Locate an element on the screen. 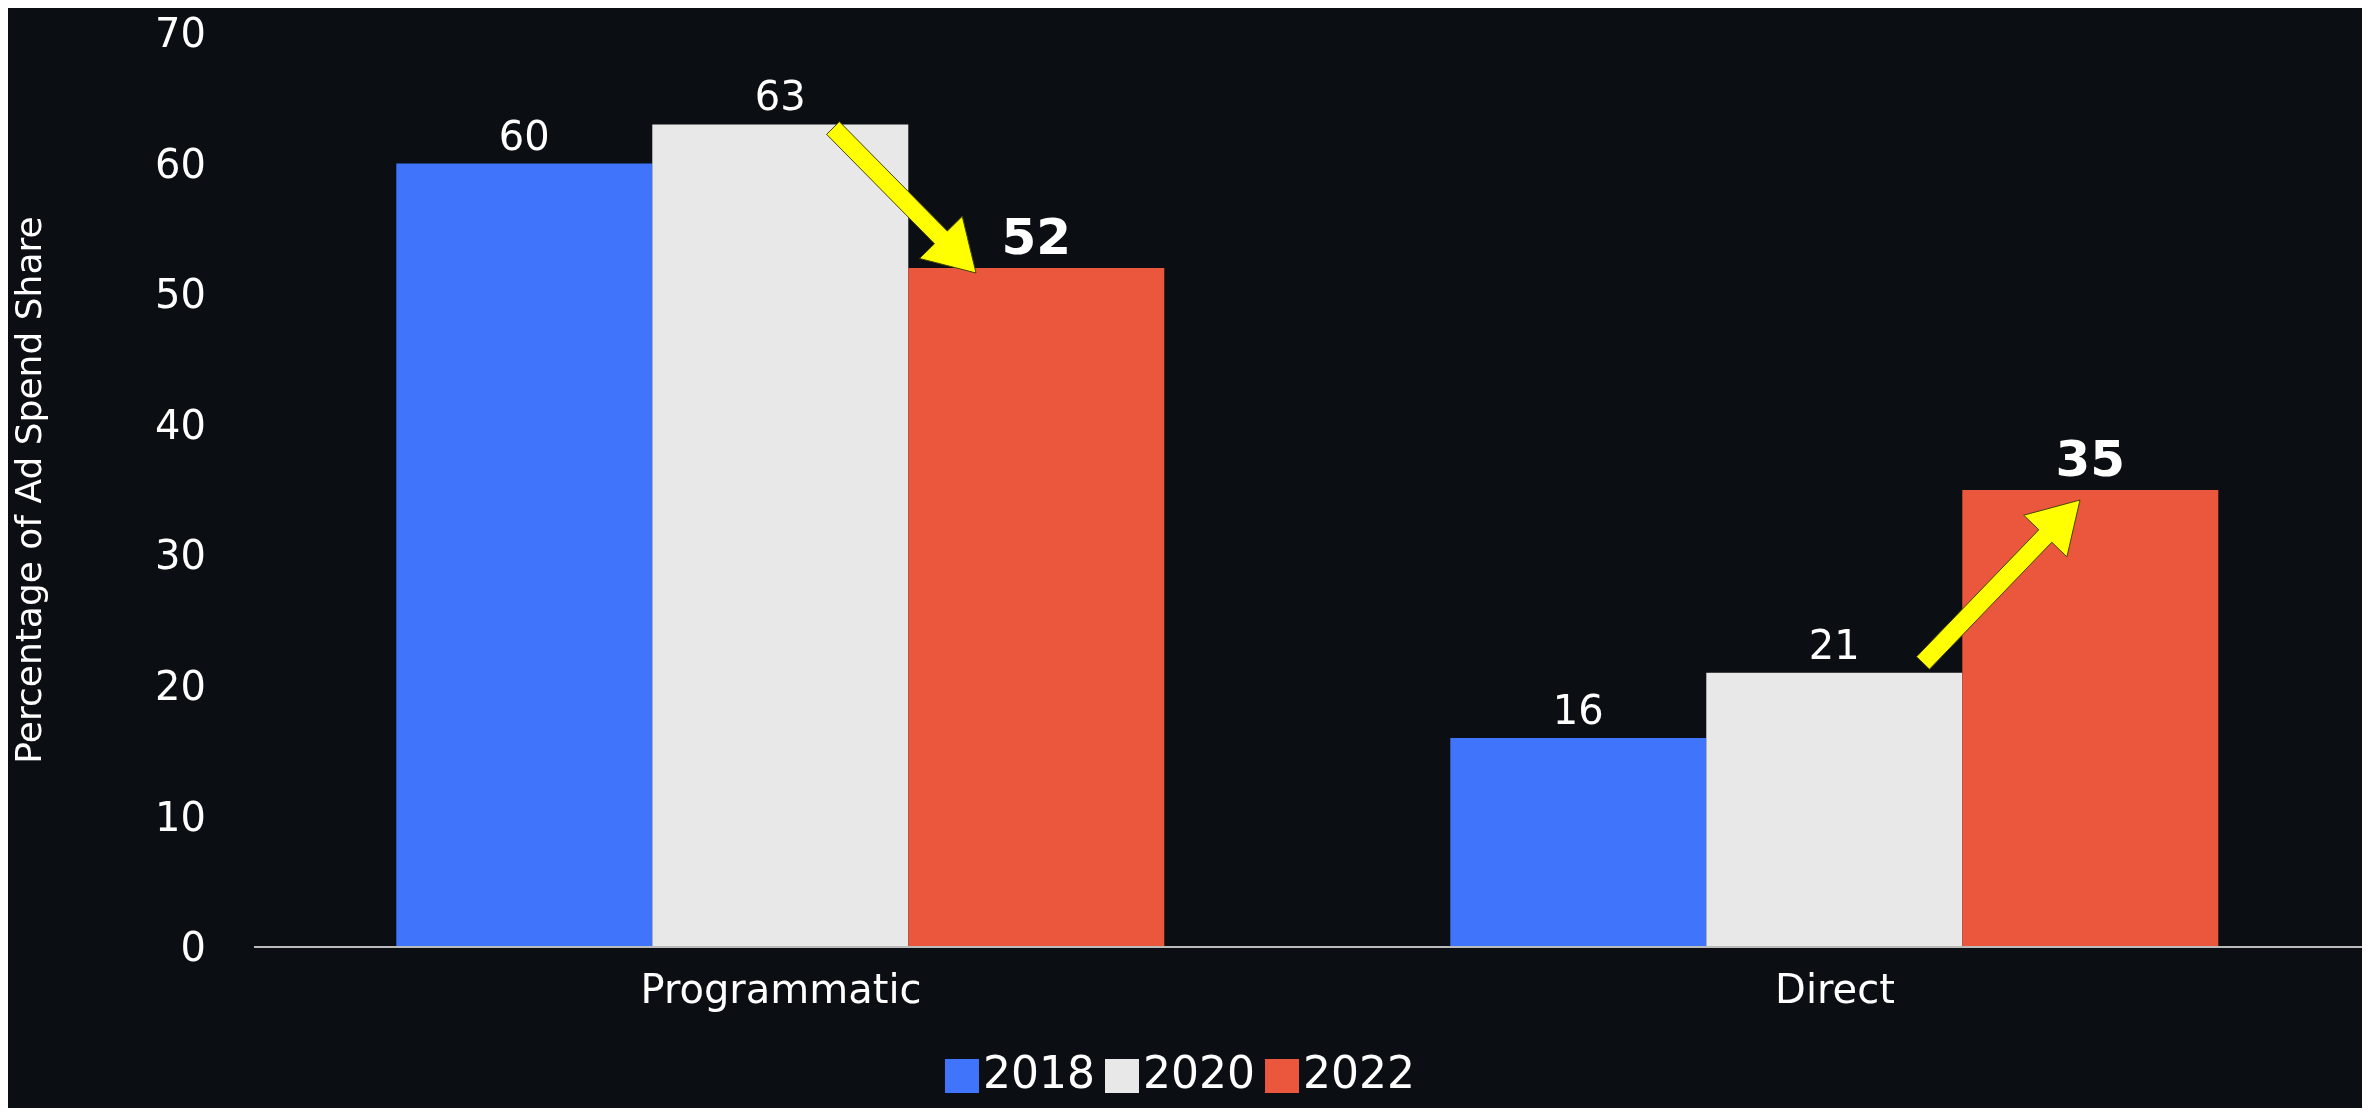 This screenshot has width=2370, height=1115. data-label: 16 is located at coordinates (1578, 710).